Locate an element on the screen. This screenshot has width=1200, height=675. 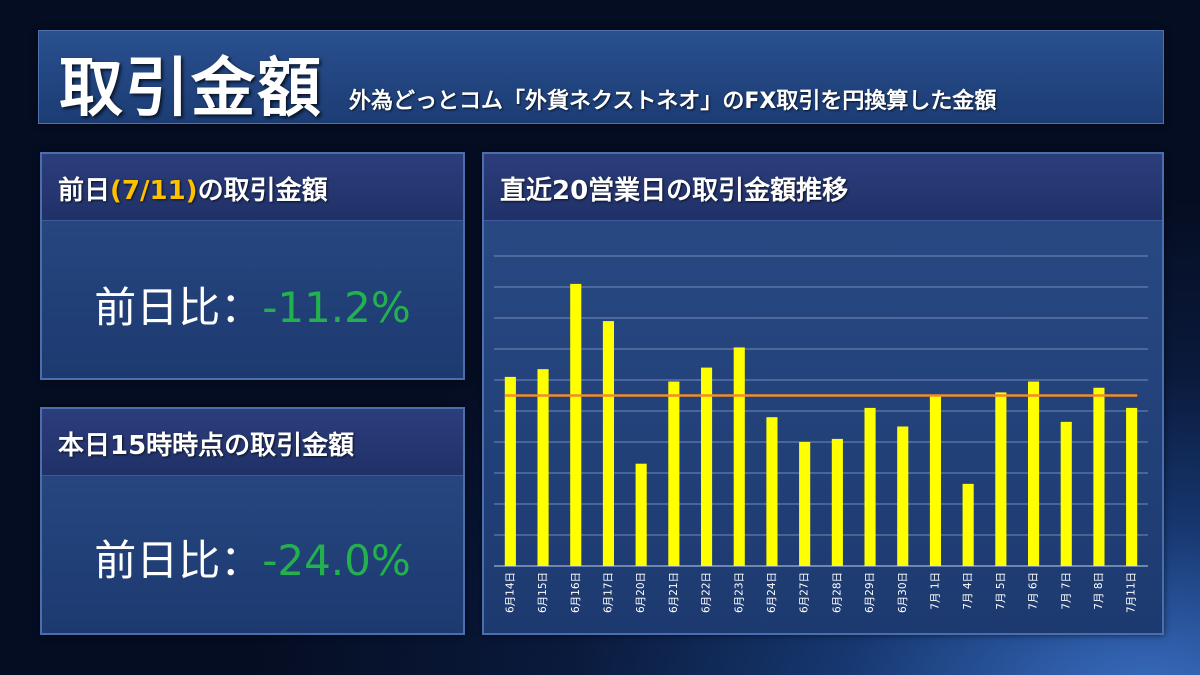
today-stat-label: 前日比： is located at coordinates (178, 560).